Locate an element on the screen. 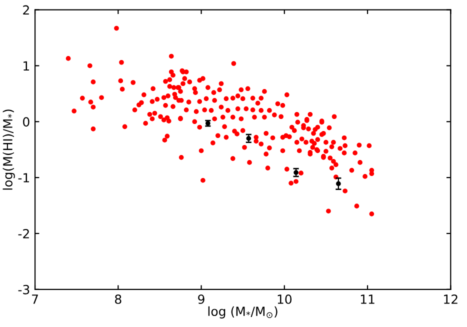 The image size is (467, 327). y-tick-label: 1 is located at coordinates (27, 65).